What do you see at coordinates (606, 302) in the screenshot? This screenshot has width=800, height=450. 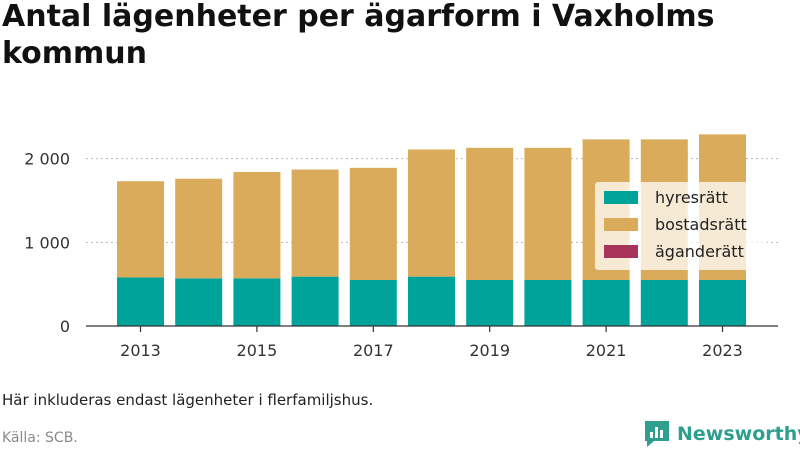 I see `bar-hyresrätt-2021` at bounding box center [606, 302].